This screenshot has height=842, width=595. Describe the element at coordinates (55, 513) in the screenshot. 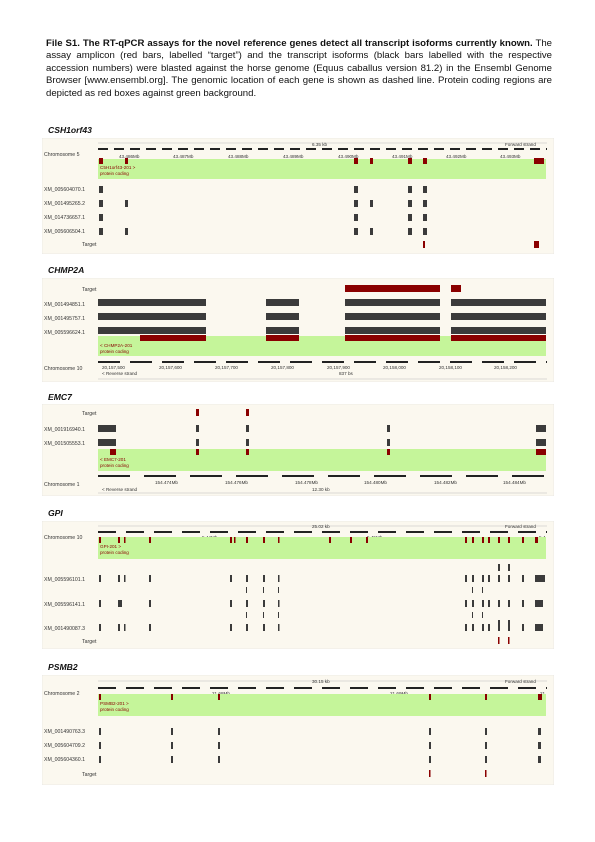

I see `gene-title-gpi: GPI` at that location.